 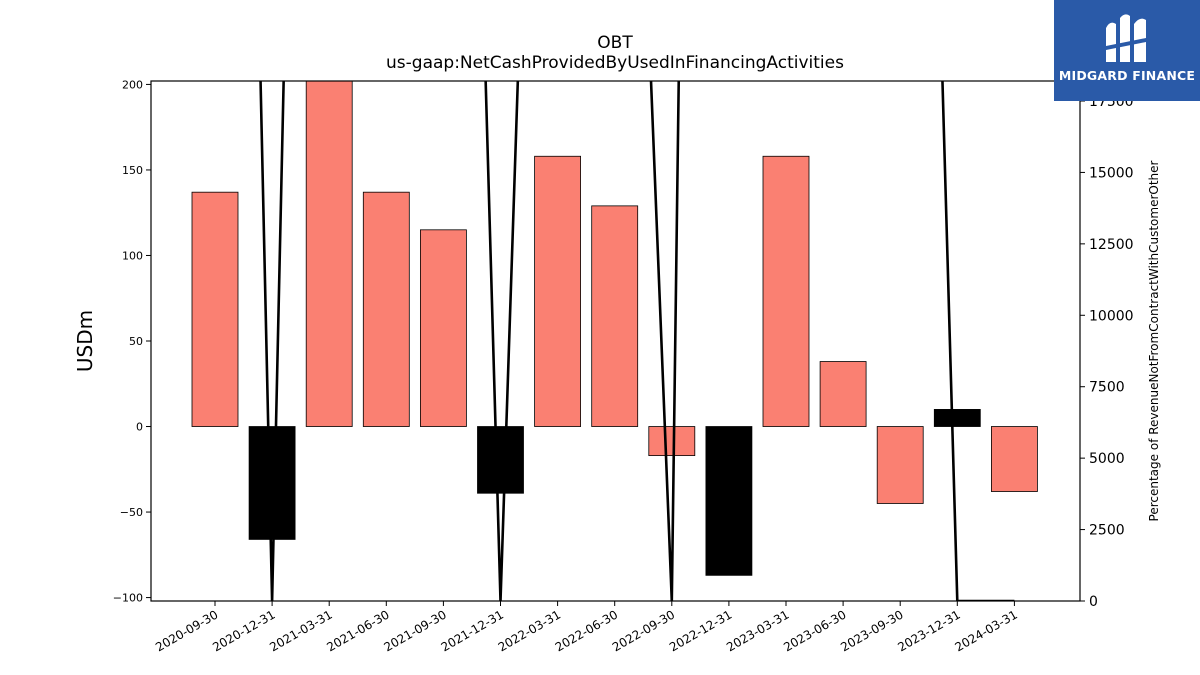 What do you see at coordinates (132, 255) in the screenshot?
I see `y-tick-label: 100` at bounding box center [132, 255].